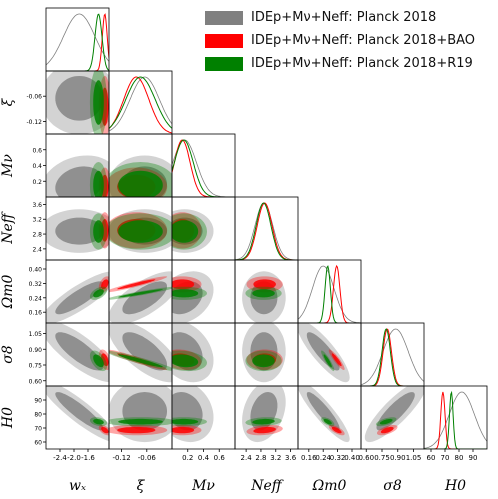 Image resolution: width=498 pixels, height=499 pixels. I want to click on y-tick-label-mnu: 0.4, so click(37, 166).